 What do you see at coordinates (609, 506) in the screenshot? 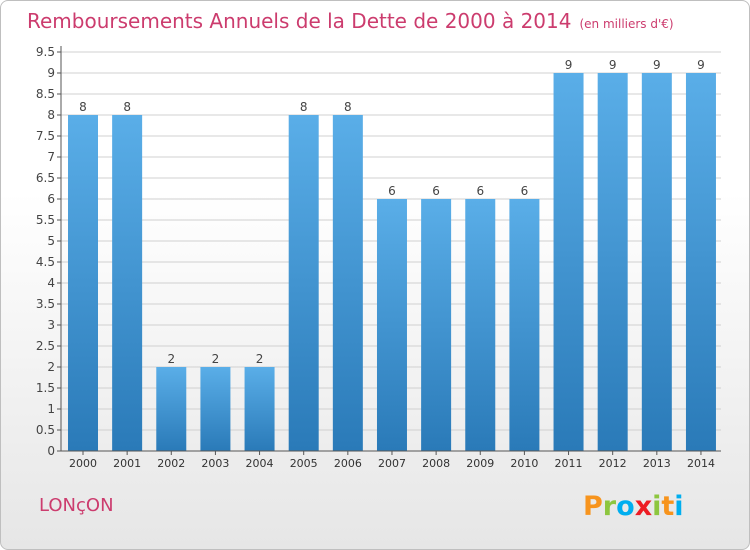
I see `logo-letter: r` at bounding box center [609, 506].